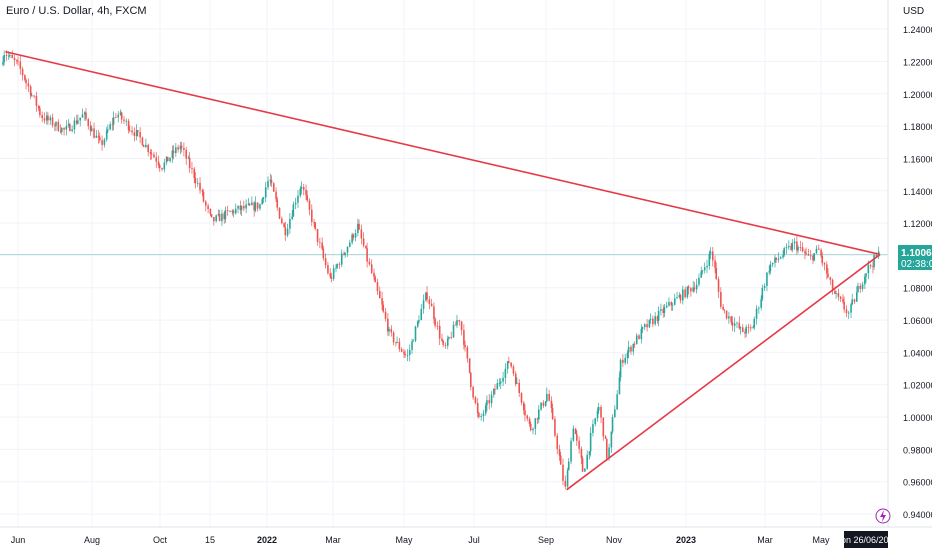 The image size is (932, 550). Describe the element at coordinates (420, 540) in the screenshot. I see `time-axis: Jun Aug Oct 15 2022 Mar May Jul Sep Nov 2023 Mar May` at that location.